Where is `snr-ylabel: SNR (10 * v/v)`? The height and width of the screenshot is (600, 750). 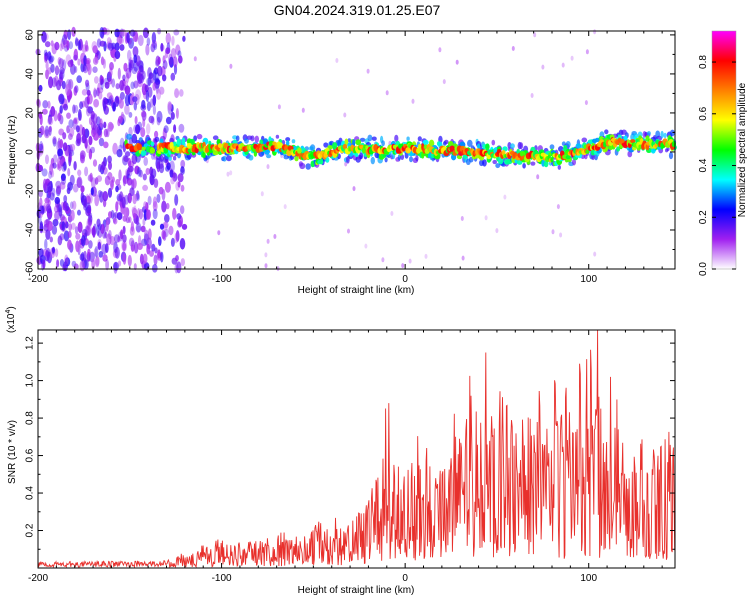 snr-ylabel: SNR (10 * v/v) is located at coordinates (12, 452).